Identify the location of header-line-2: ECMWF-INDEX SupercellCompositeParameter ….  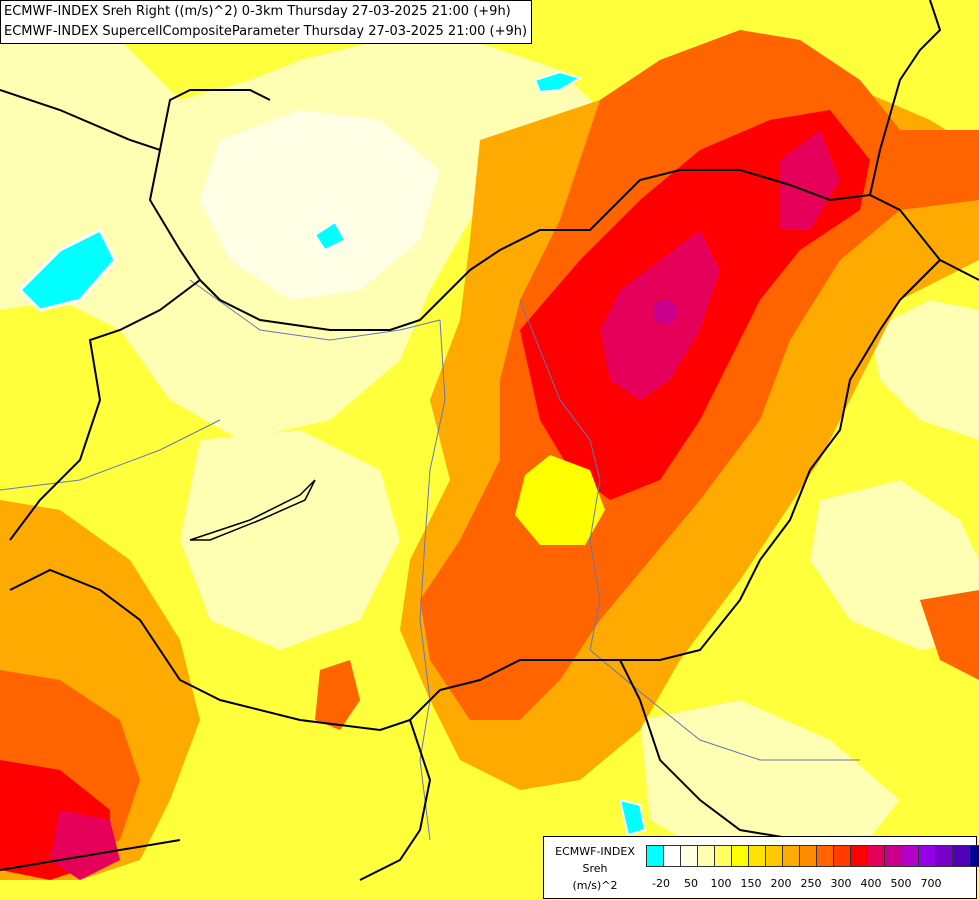
(266, 31).